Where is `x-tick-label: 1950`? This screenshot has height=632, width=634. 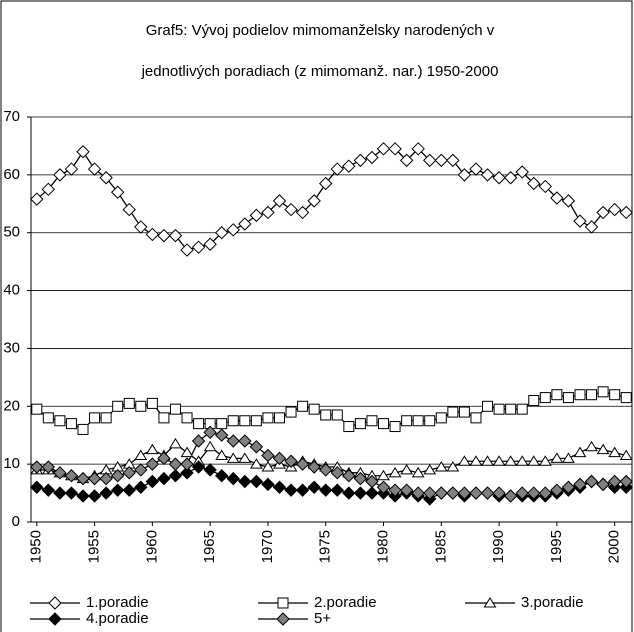 x-tick-label: 1950 is located at coordinates (36, 546).